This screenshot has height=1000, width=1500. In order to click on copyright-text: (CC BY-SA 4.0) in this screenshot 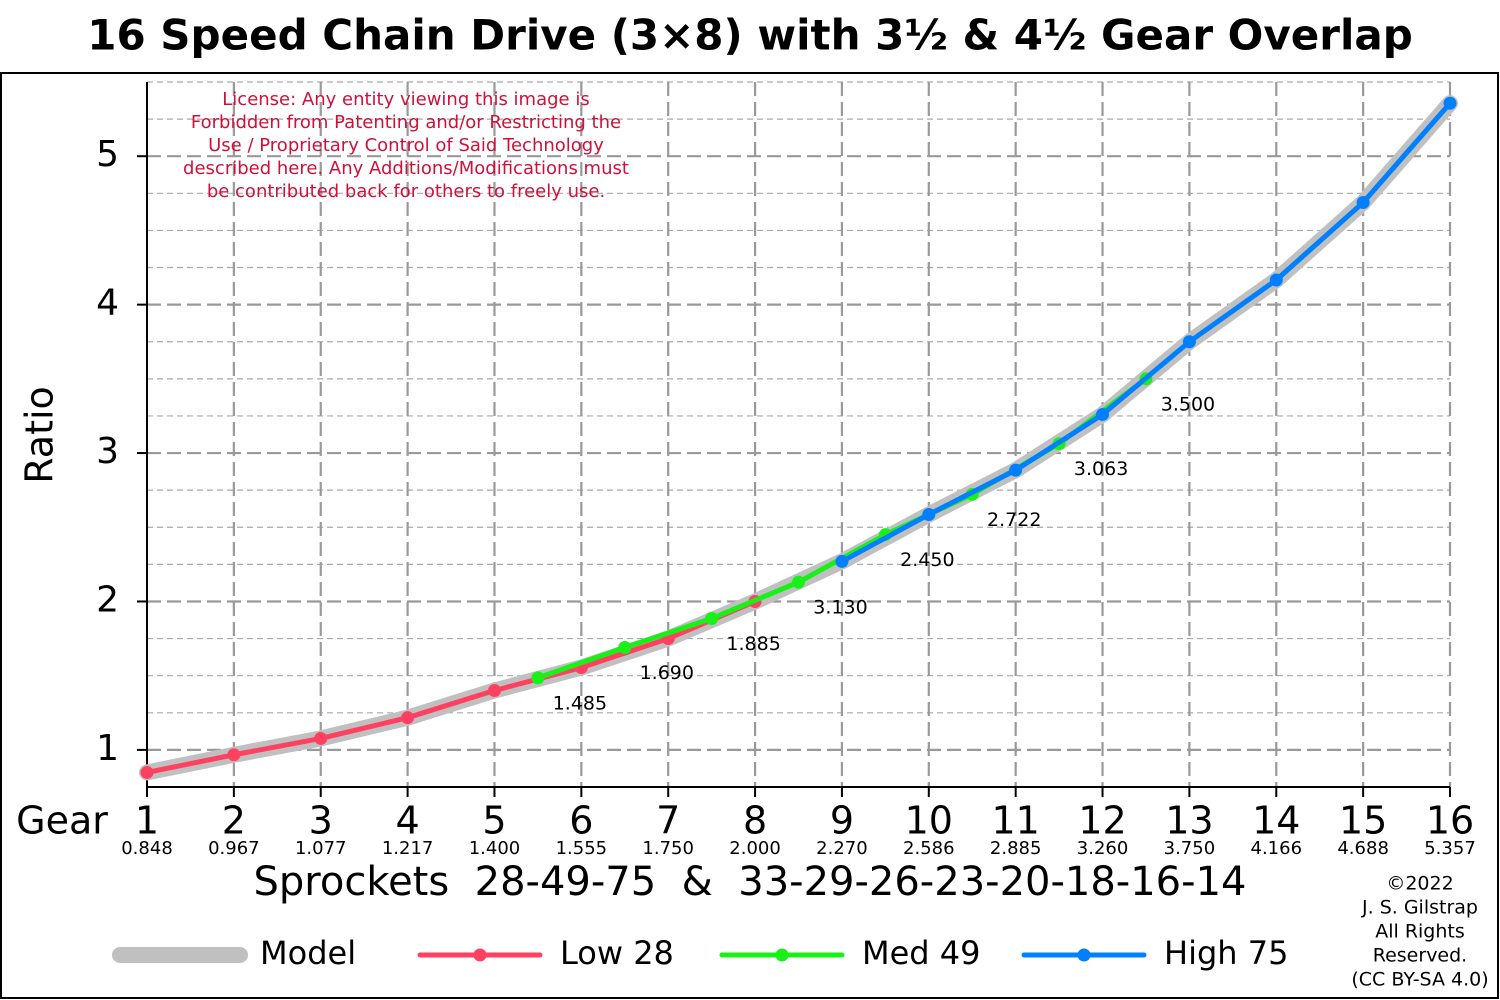, I will do `click(1419, 980)`.